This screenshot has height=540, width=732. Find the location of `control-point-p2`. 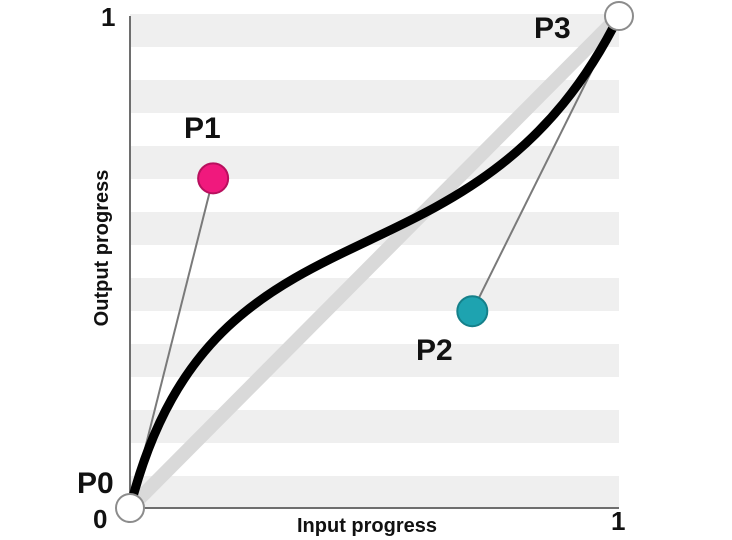

control-point-p2 is located at coordinates (472, 311).